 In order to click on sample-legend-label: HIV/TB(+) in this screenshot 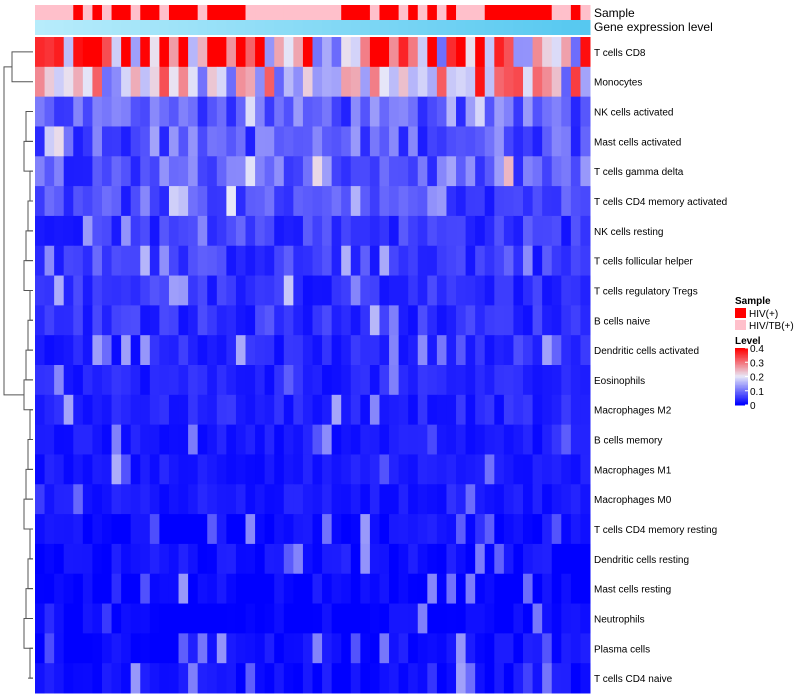, I will do `click(771, 326)`.